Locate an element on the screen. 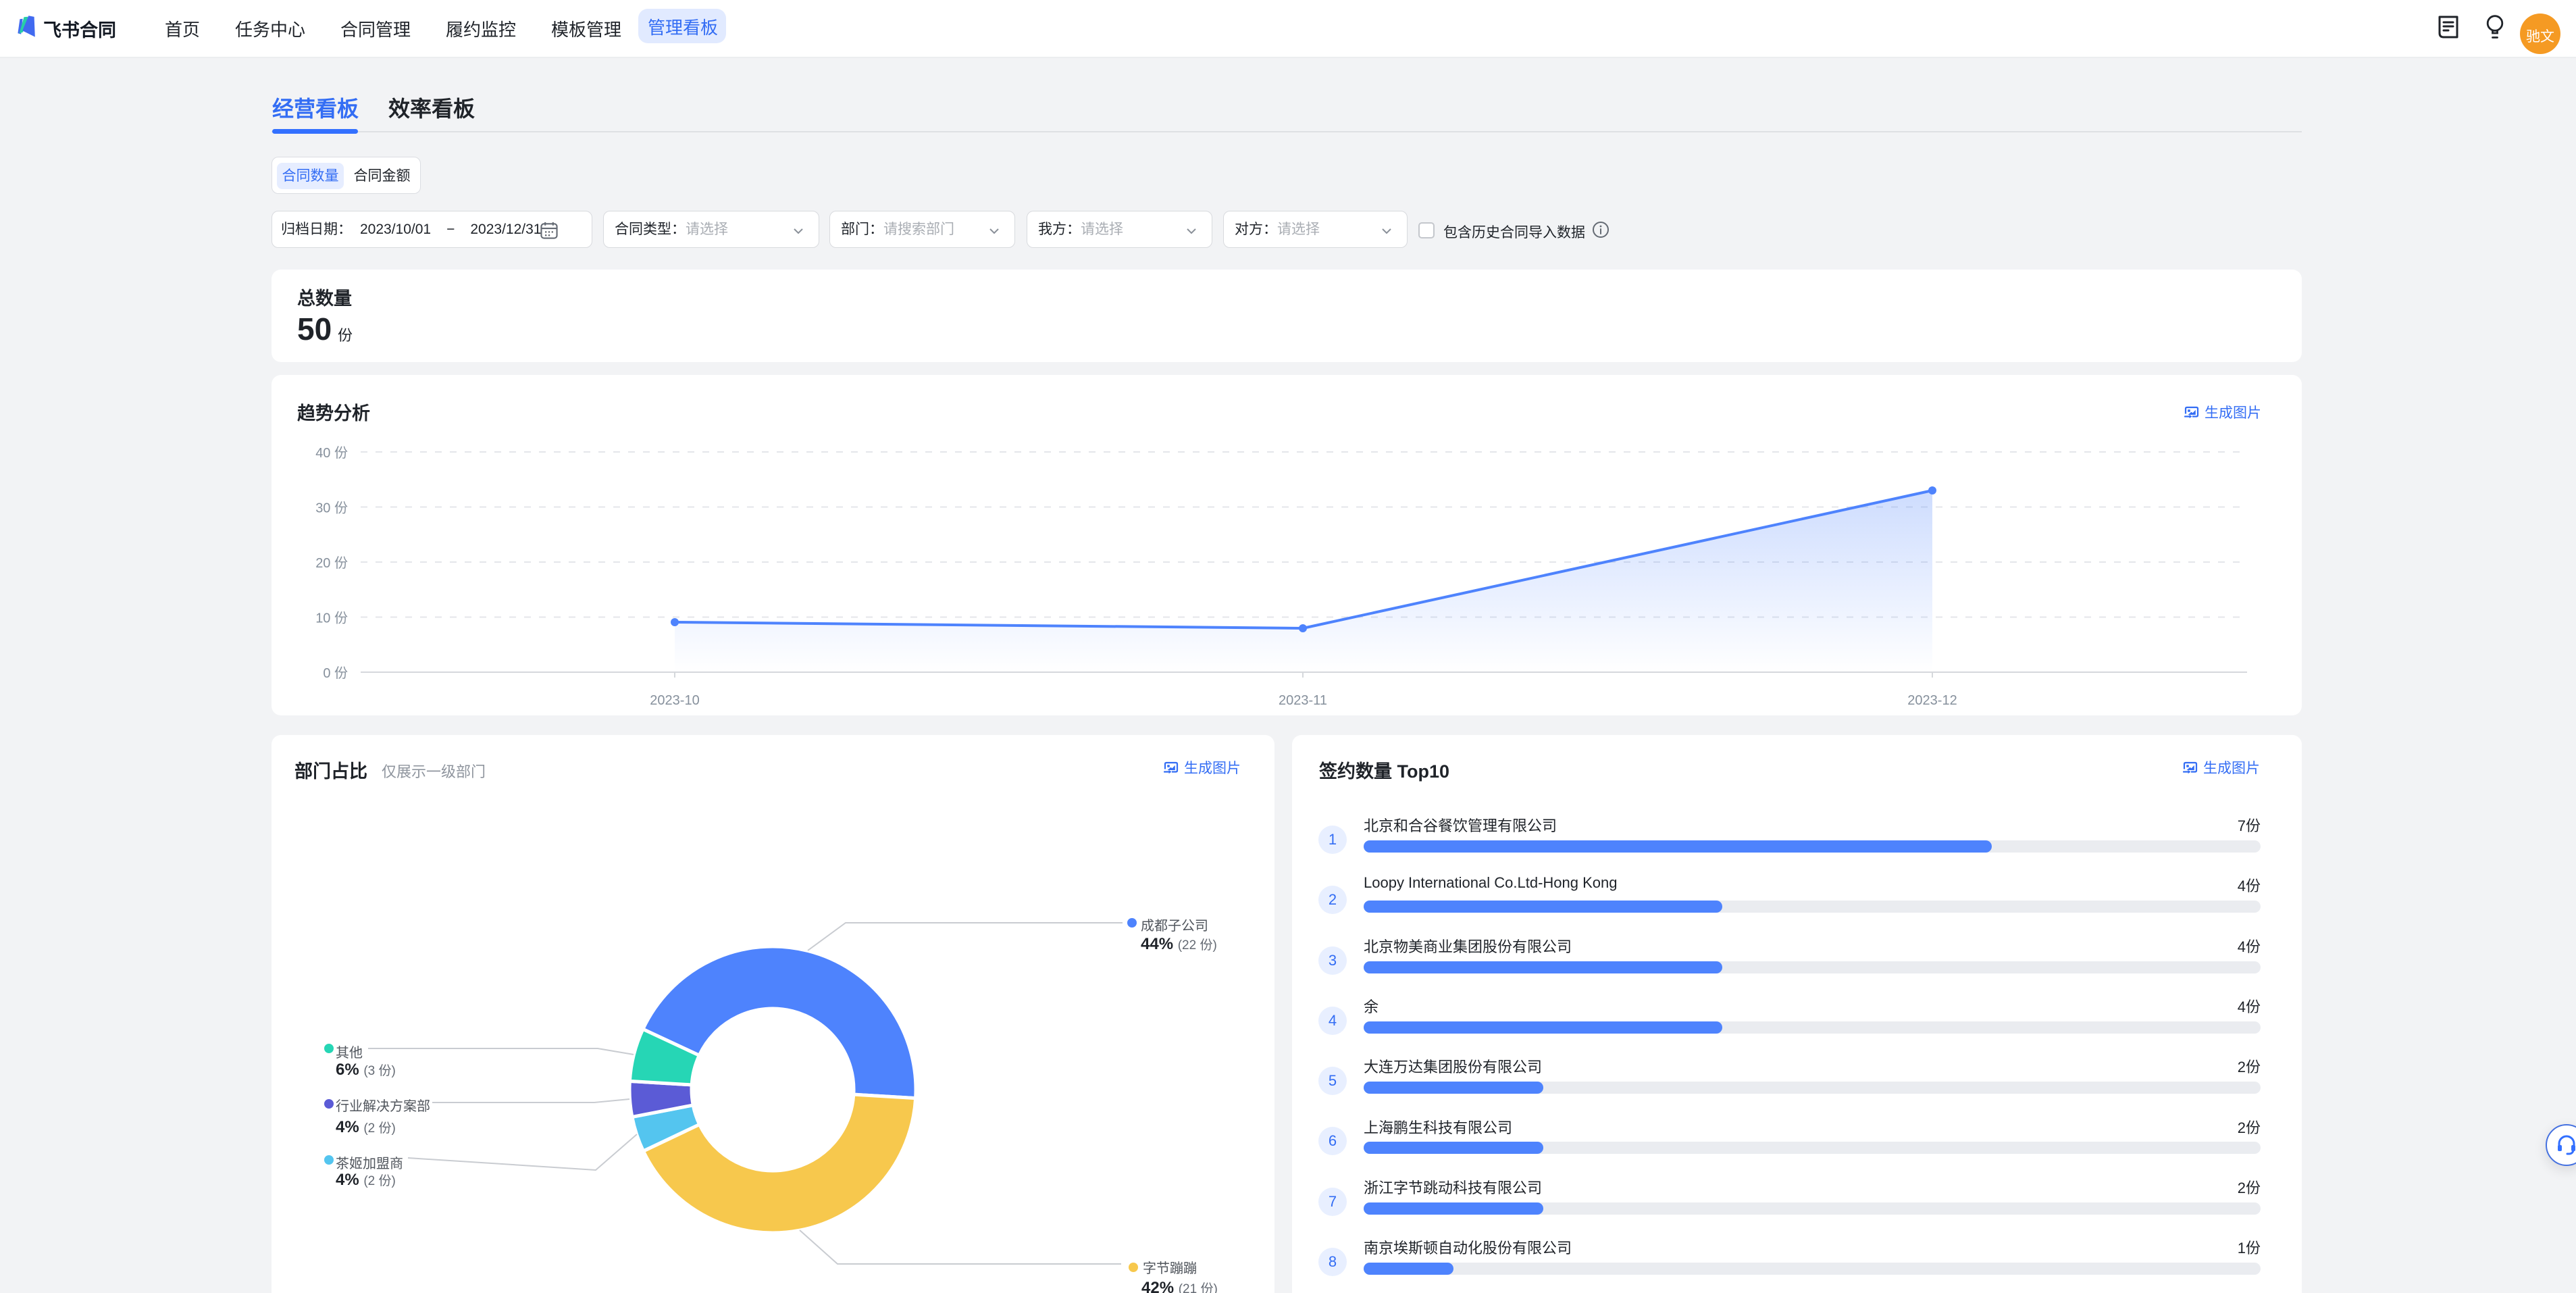 The width and height of the screenshot is (2576, 1293). svg-text: 10 份 is located at coordinates (331, 619).